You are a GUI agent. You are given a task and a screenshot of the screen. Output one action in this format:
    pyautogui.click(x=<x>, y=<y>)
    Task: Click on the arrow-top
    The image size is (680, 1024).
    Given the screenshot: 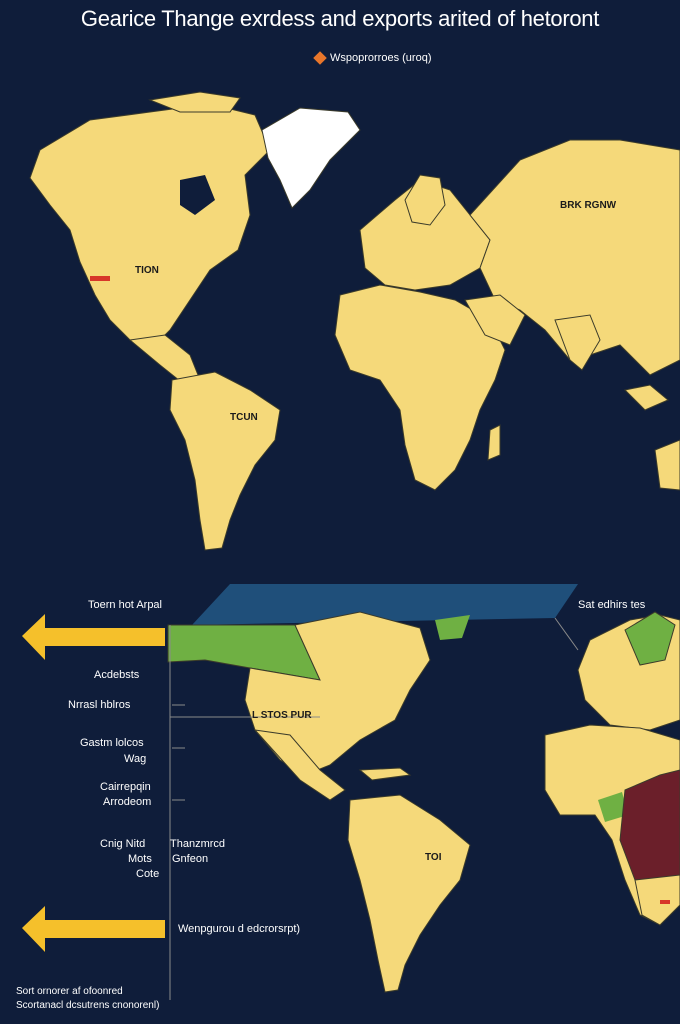 What is the action you would take?
    pyautogui.click(x=93, y=637)
    